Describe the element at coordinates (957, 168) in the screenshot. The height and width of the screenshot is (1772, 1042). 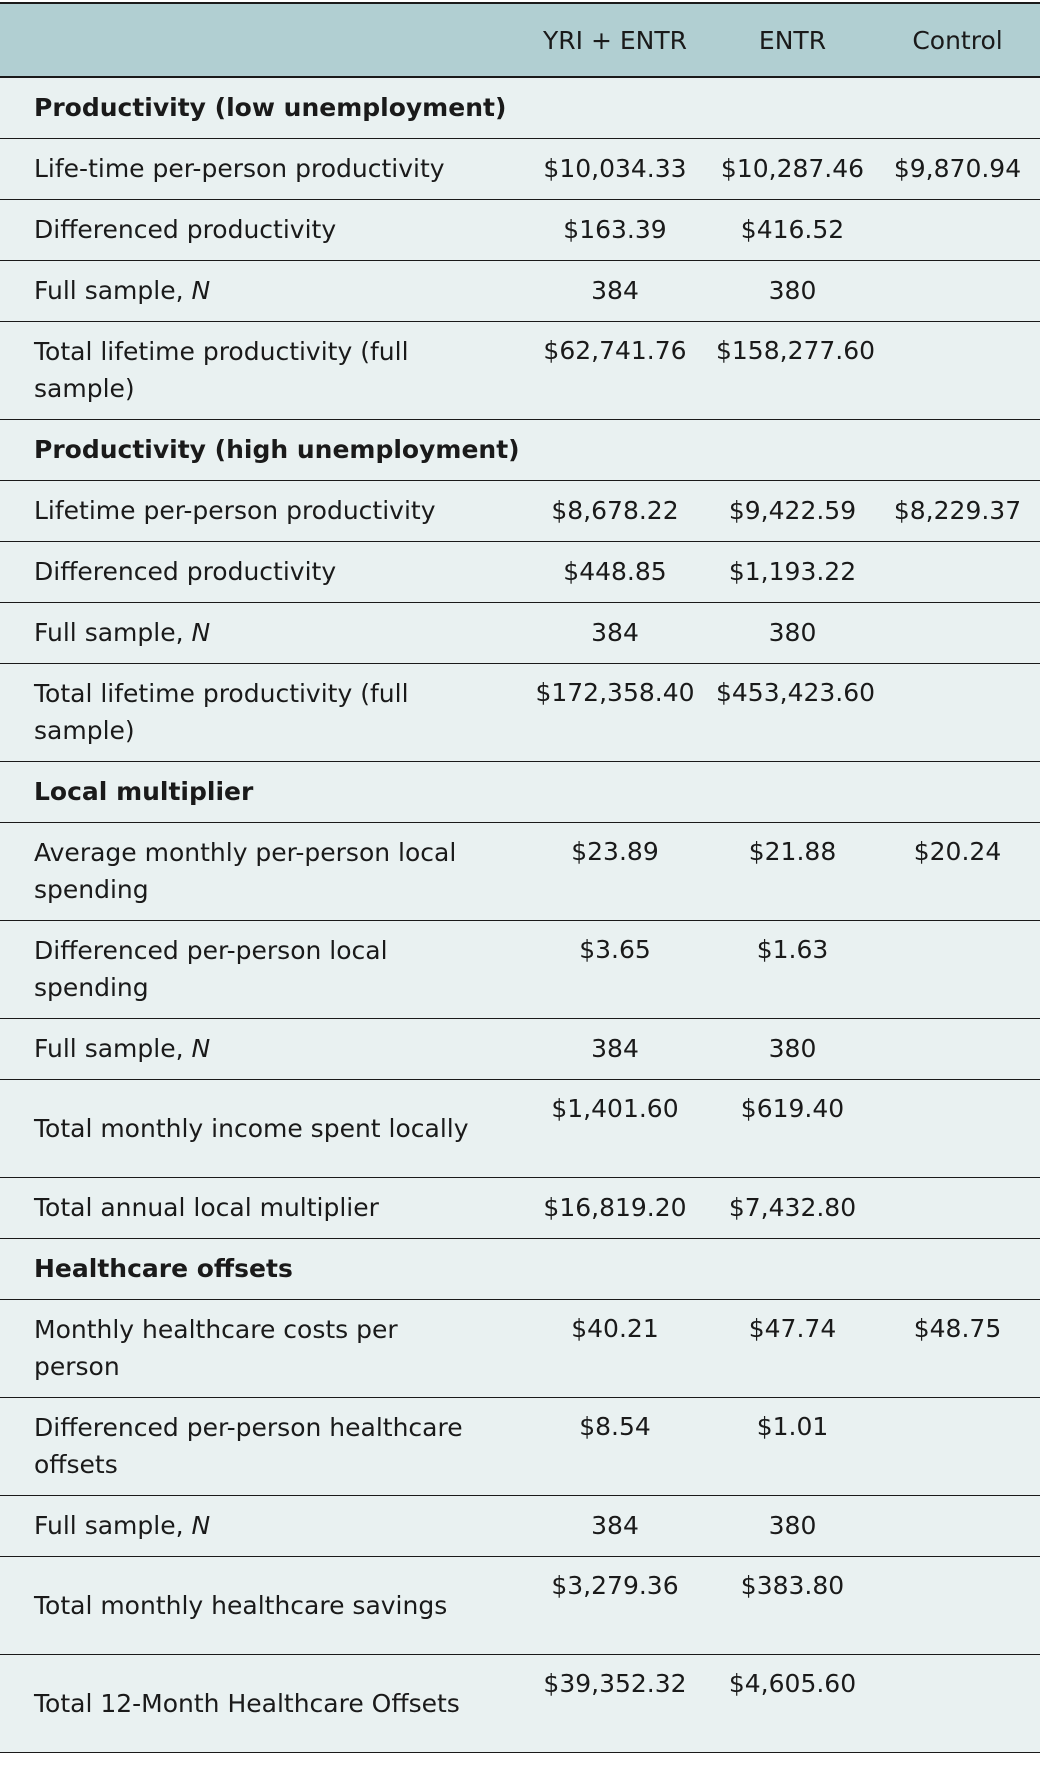
I see `cell-control: $9,870.94` at that location.